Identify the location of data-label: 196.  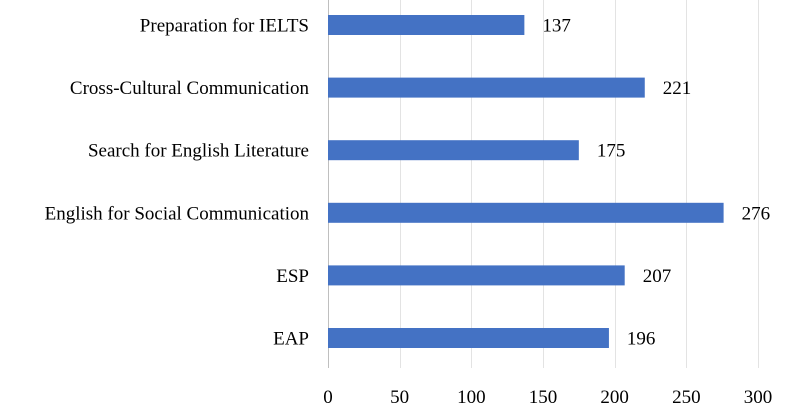
(641, 339).